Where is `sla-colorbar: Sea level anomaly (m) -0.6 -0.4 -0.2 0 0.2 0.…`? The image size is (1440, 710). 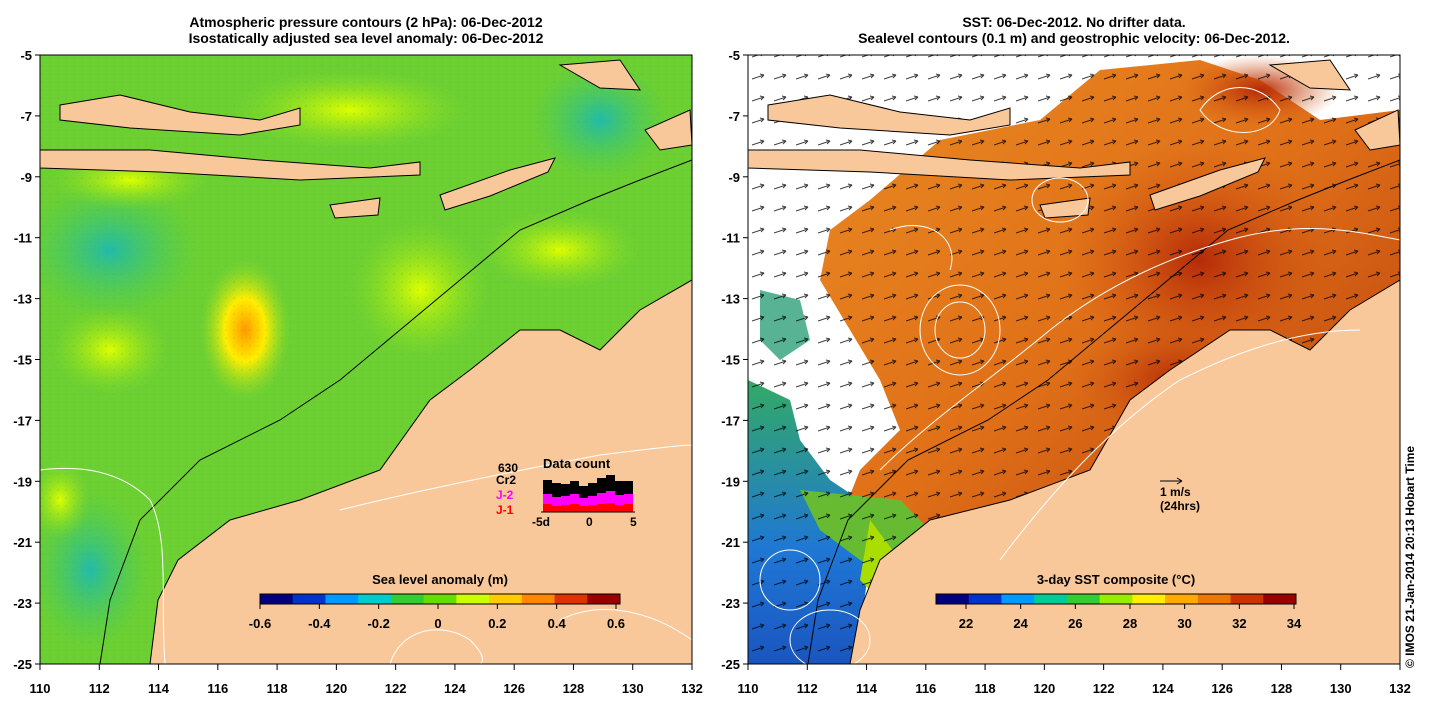
sla-colorbar: Sea level anomaly (m) -0.6 -0.4 -0.2 0 0.2 0.… is located at coordinates (437, 601).